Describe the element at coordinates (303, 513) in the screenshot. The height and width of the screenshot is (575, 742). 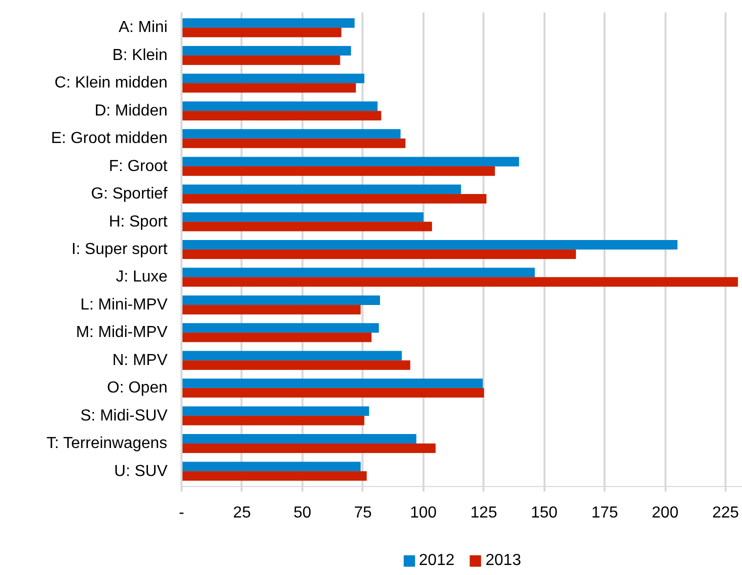
I see `x-tick-label: 50` at that location.